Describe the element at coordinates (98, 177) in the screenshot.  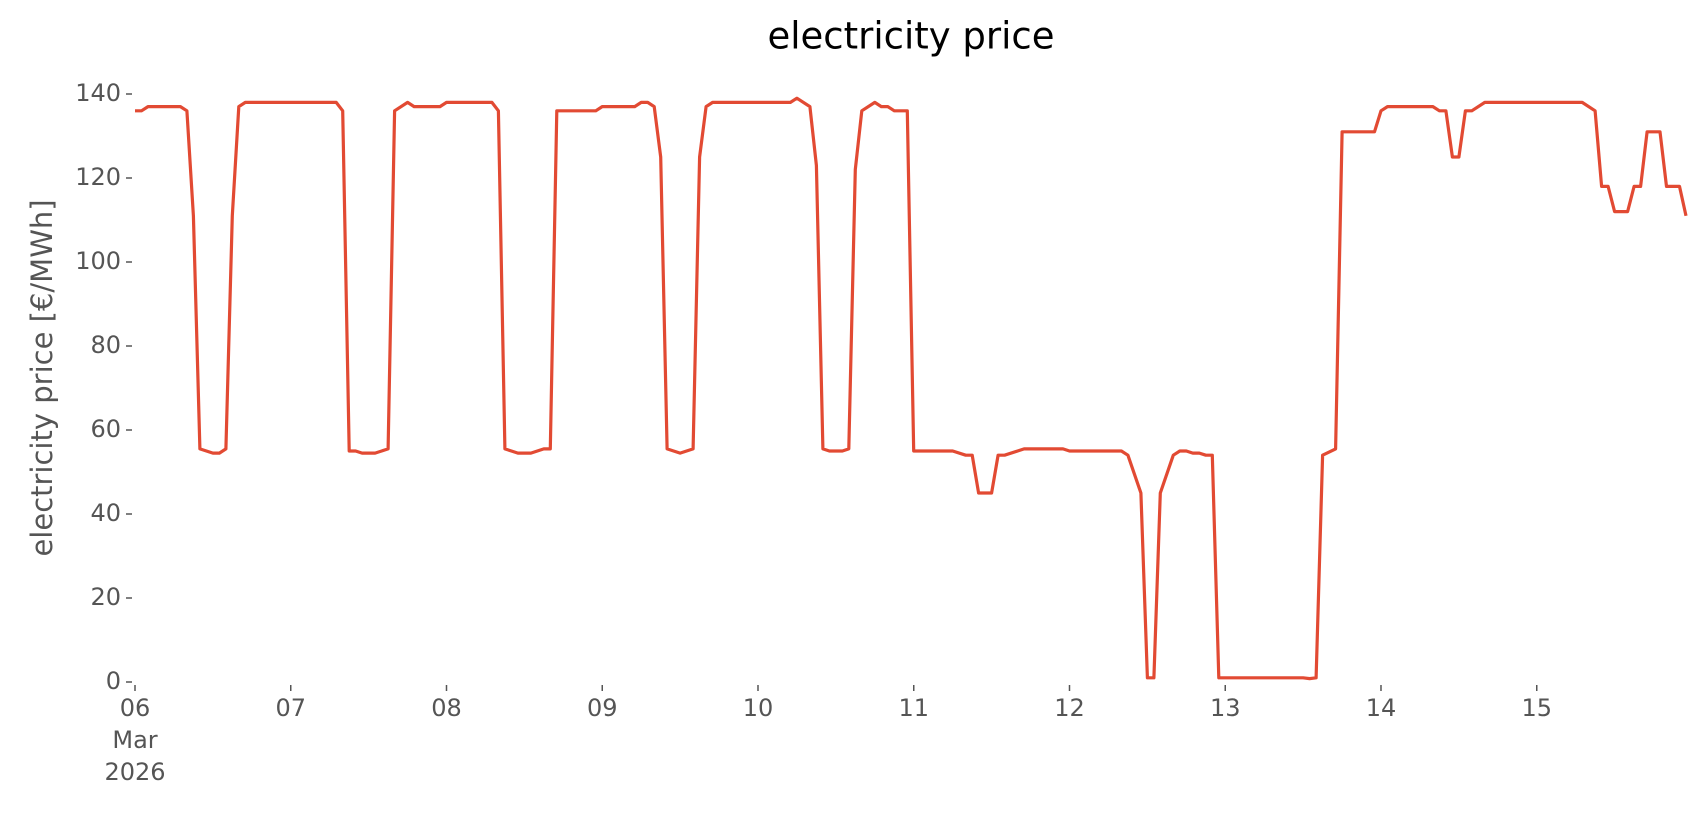
I see `y-tick-label: 120` at that location.